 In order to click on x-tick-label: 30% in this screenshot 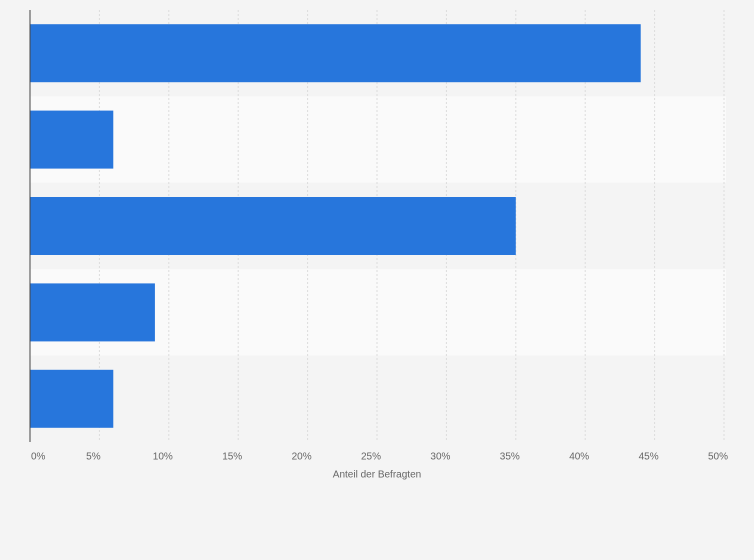, I will do `click(440, 457)`.